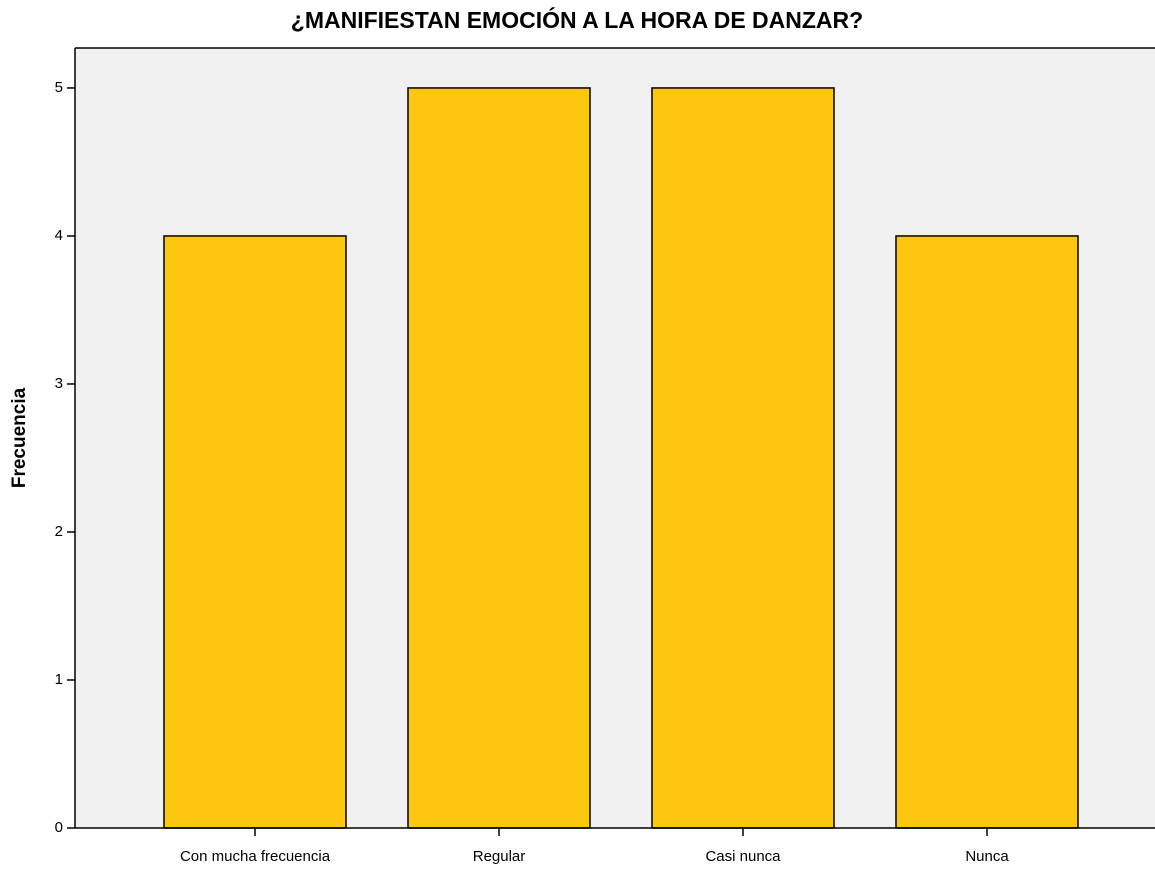 This screenshot has width=1155, height=869. What do you see at coordinates (19, 437) in the screenshot?
I see `y-axis-label: Frecuencia` at bounding box center [19, 437].